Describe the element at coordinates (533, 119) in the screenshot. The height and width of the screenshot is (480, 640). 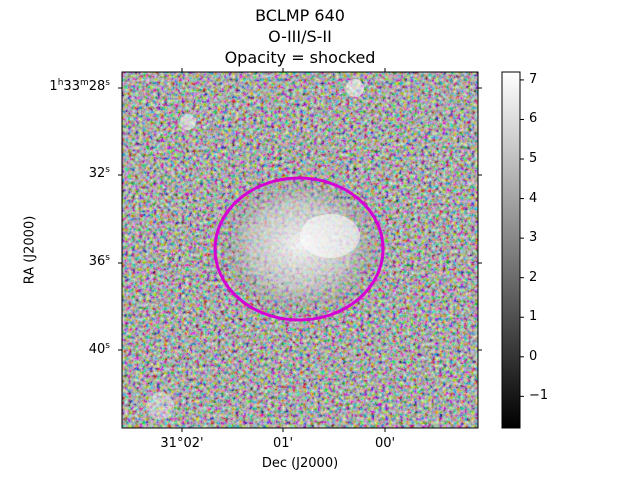
I see `colorbar-tick-label-7: 6` at that location.